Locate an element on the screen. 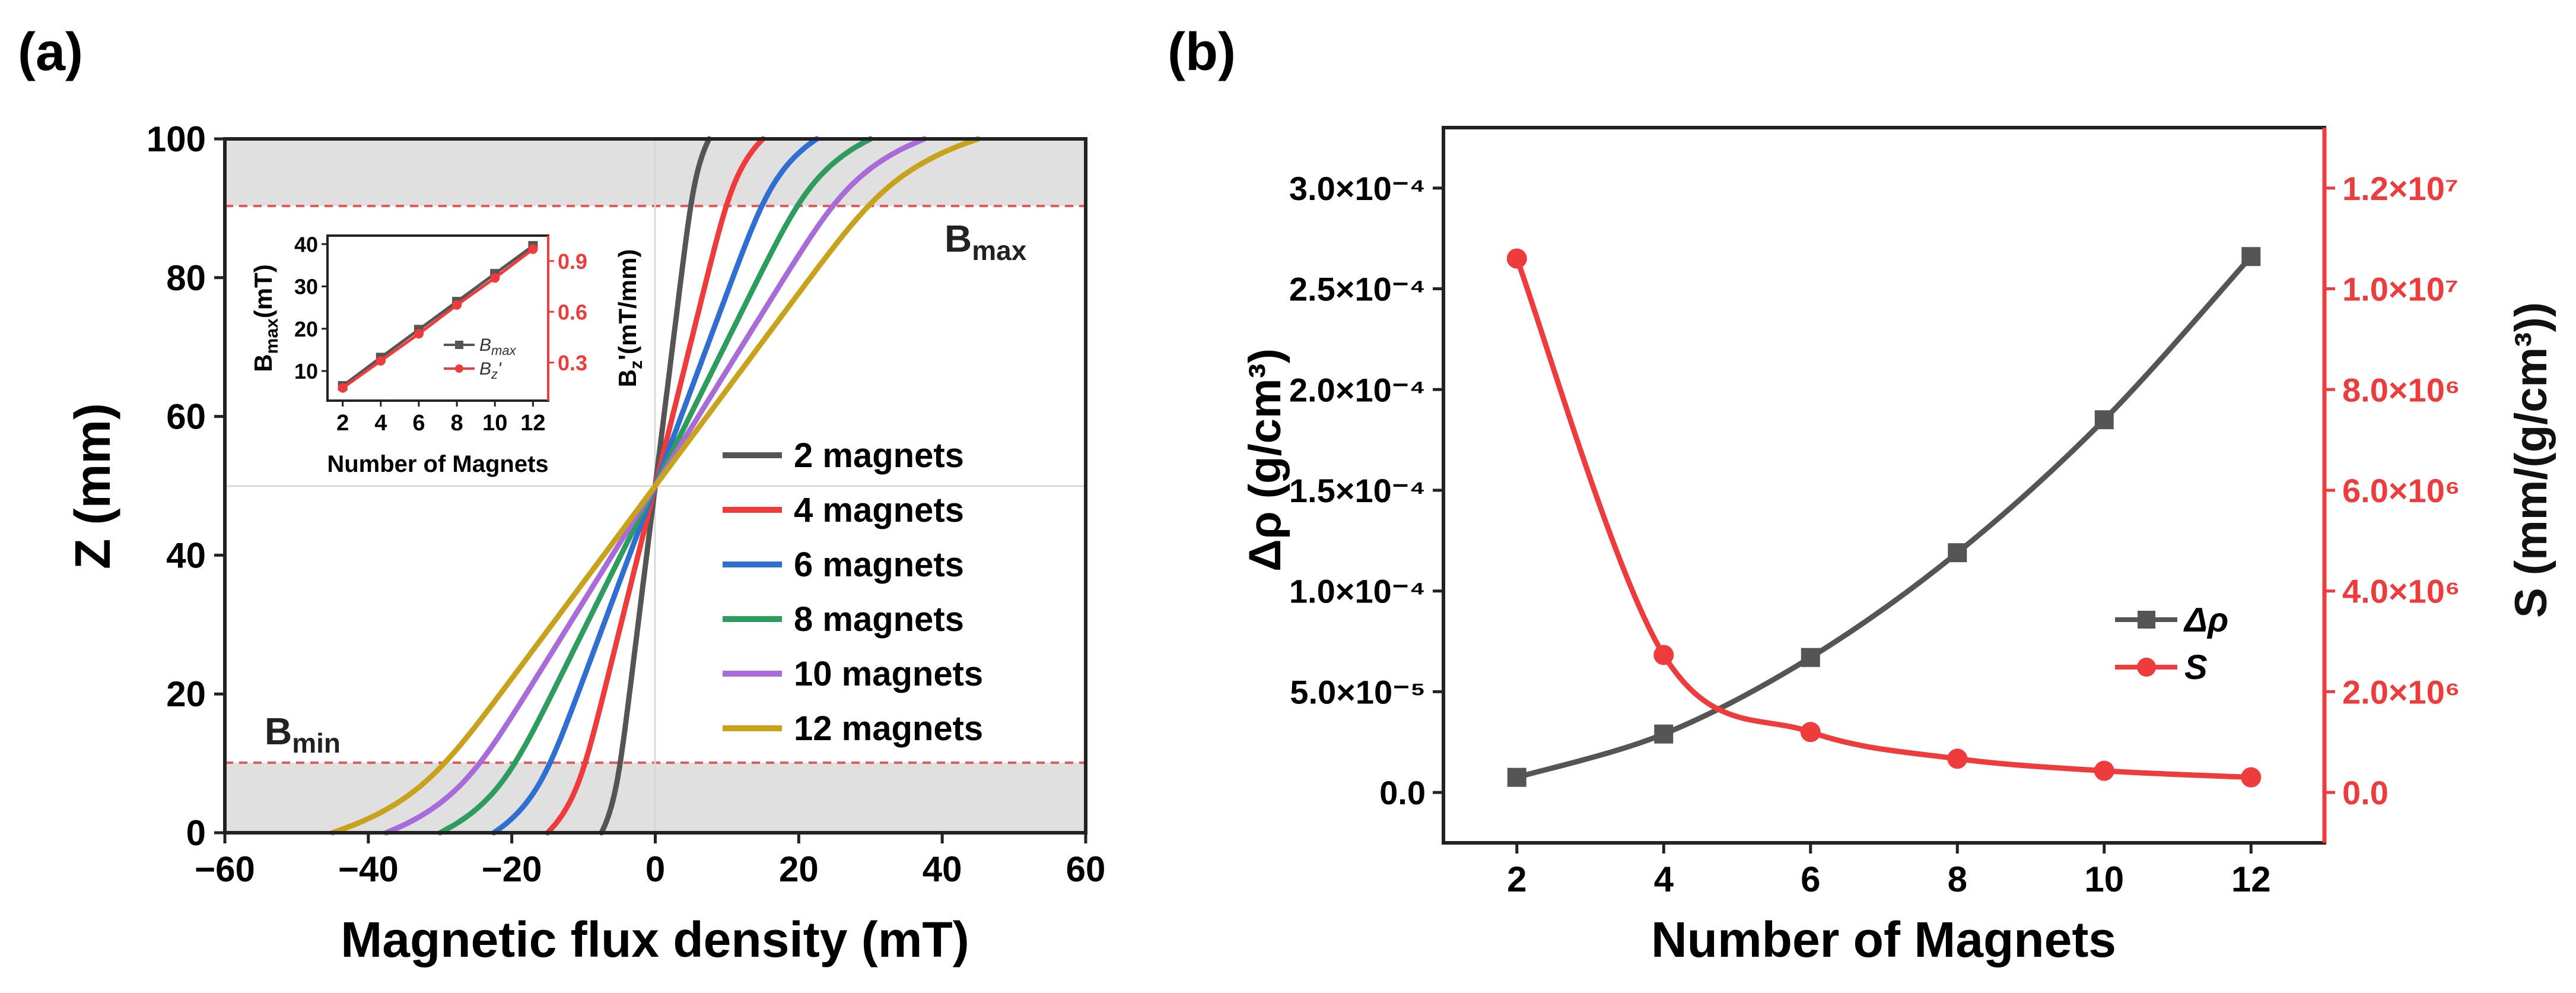  panel-a-xlabel: Magnetic flux density (mT) is located at coordinates (655, 939).